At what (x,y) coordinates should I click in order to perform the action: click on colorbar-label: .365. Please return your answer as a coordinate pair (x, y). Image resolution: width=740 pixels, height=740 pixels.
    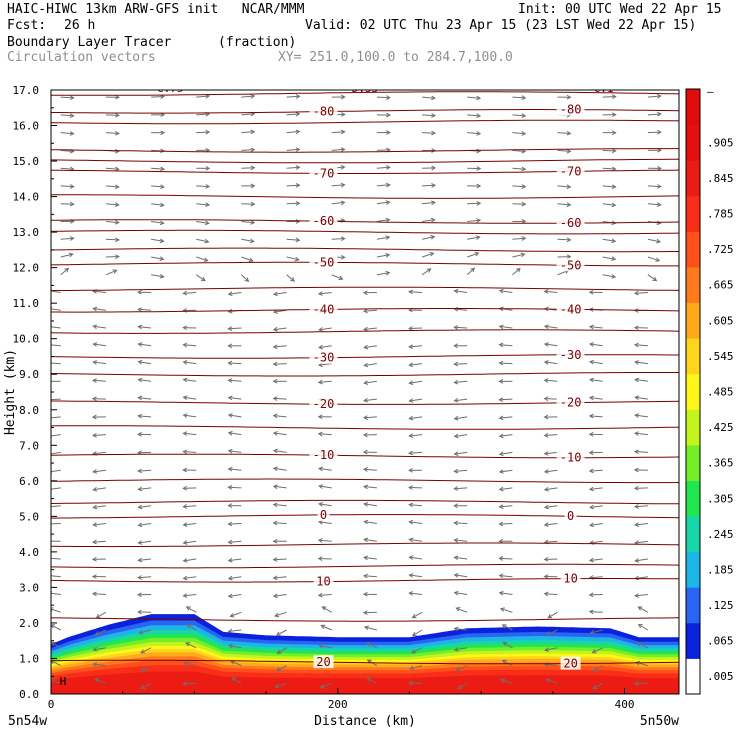
    Looking at the image, I should click on (720, 463).